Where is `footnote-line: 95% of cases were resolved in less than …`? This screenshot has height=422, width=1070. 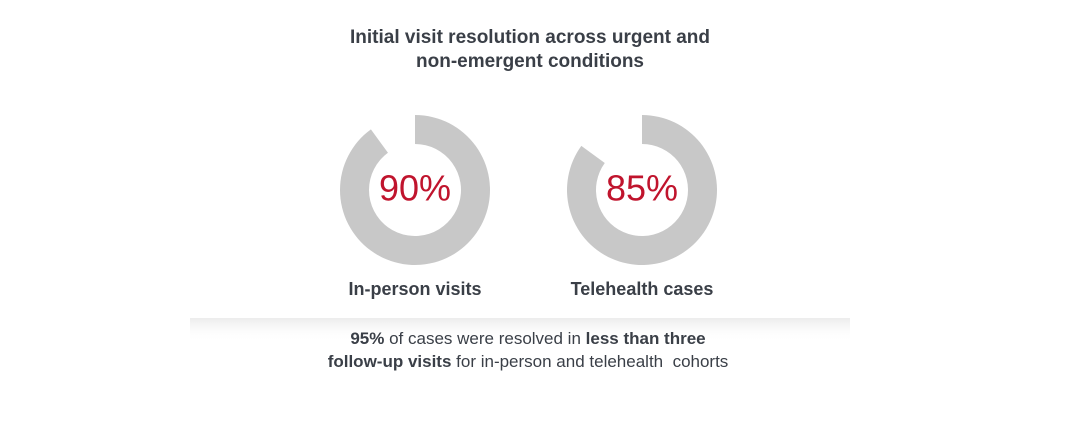
footnote-line: 95% of cases were resolved in less than … is located at coordinates (527, 338).